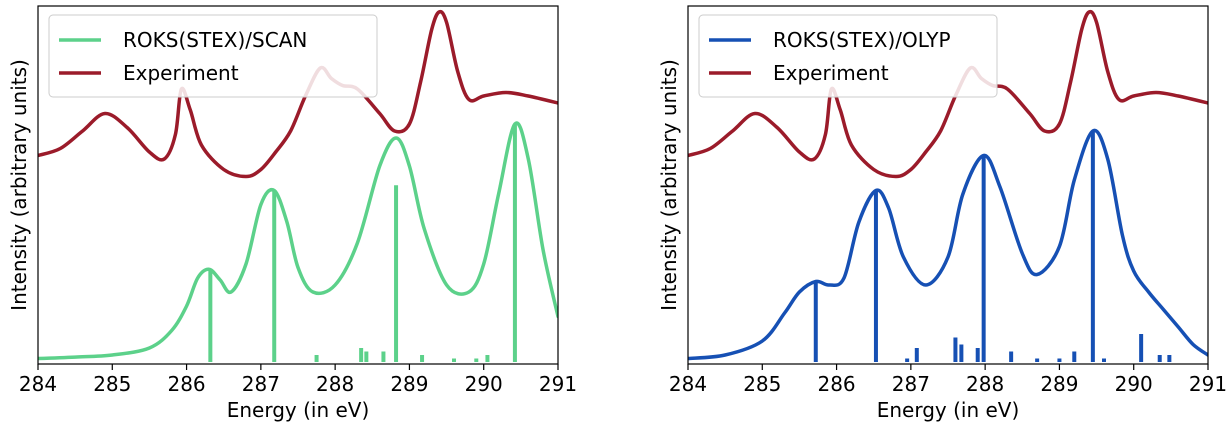 This screenshot has height=424, width=1228. Describe the element at coordinates (215, 40) in the screenshot. I see `legend-entry: ROKS(STEX)/SCAN` at that location.